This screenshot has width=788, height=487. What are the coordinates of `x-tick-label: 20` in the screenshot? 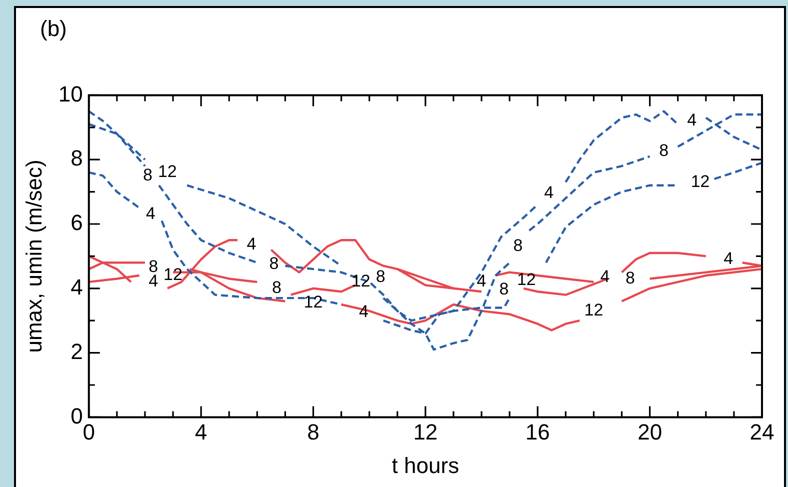 It's located at (650, 431).